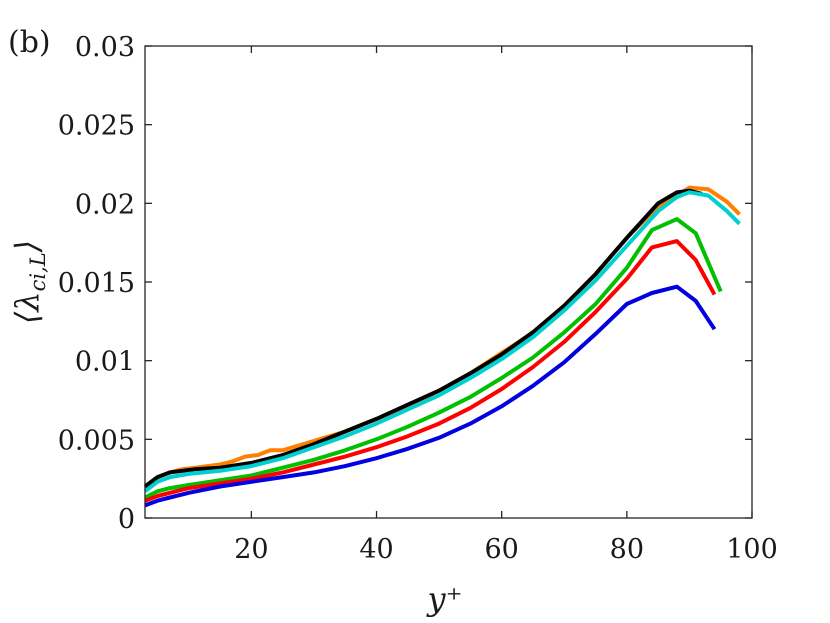 The height and width of the screenshot is (623, 830). Describe the element at coordinates (444, 599) in the screenshot. I see `x-axis-title: y⁺` at that location.